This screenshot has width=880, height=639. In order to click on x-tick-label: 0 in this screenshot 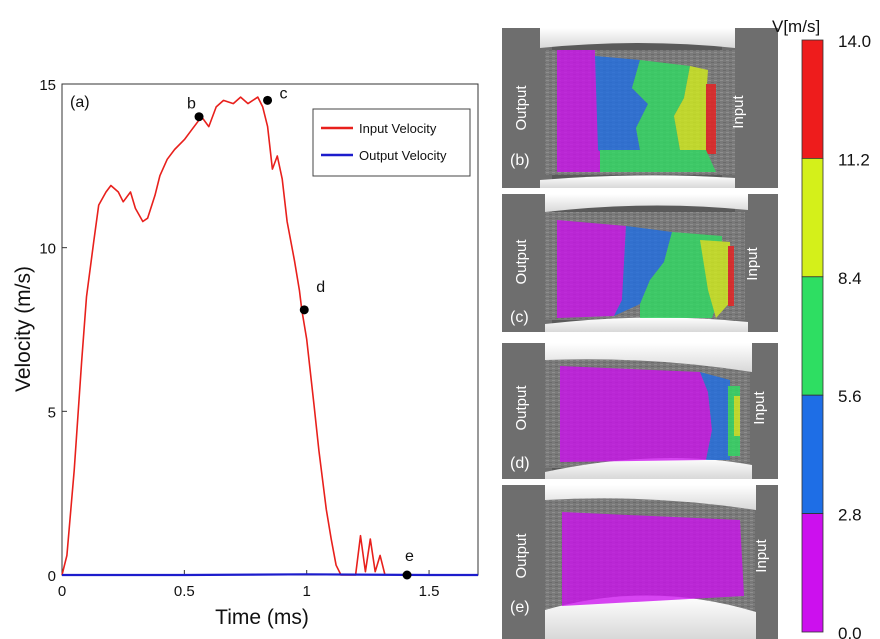, I will do `click(62, 591)`.